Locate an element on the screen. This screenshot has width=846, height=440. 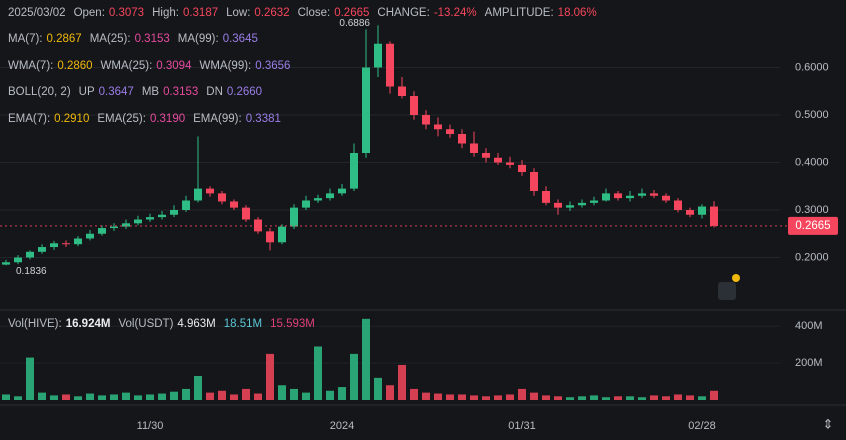
indicator-item: UP 0.3647 is located at coordinates (106, 92).